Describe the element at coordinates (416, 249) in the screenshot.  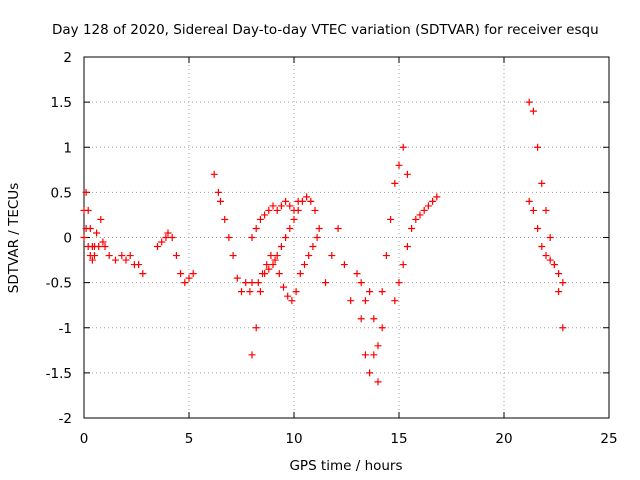
I see `series-arc10` at that location.